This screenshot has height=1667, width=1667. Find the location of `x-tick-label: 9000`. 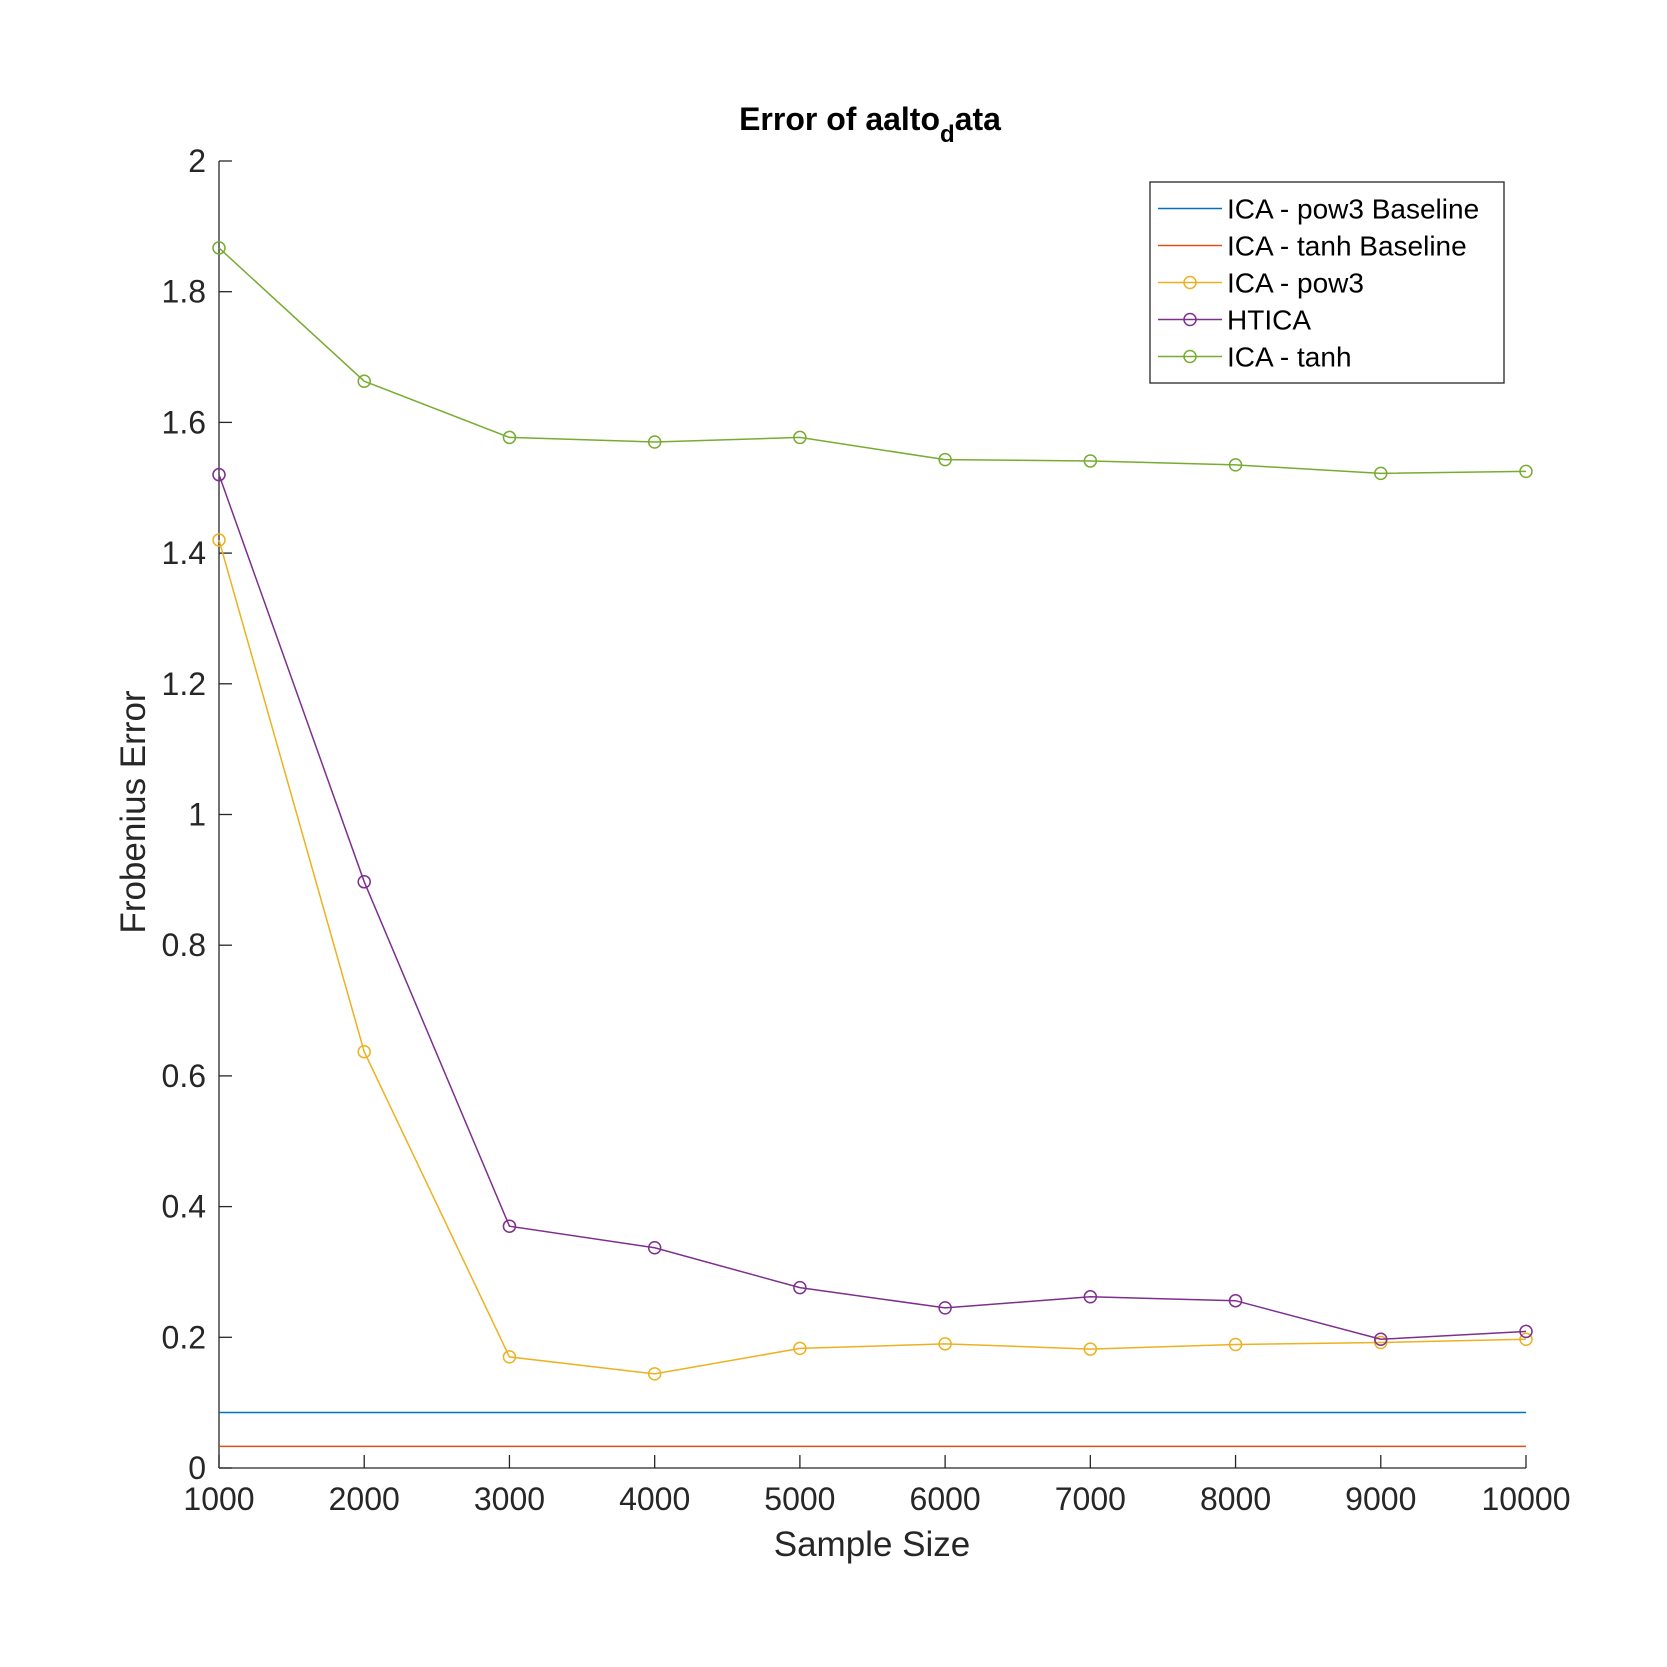

x-tick-label: 9000 is located at coordinates (1380, 1499).